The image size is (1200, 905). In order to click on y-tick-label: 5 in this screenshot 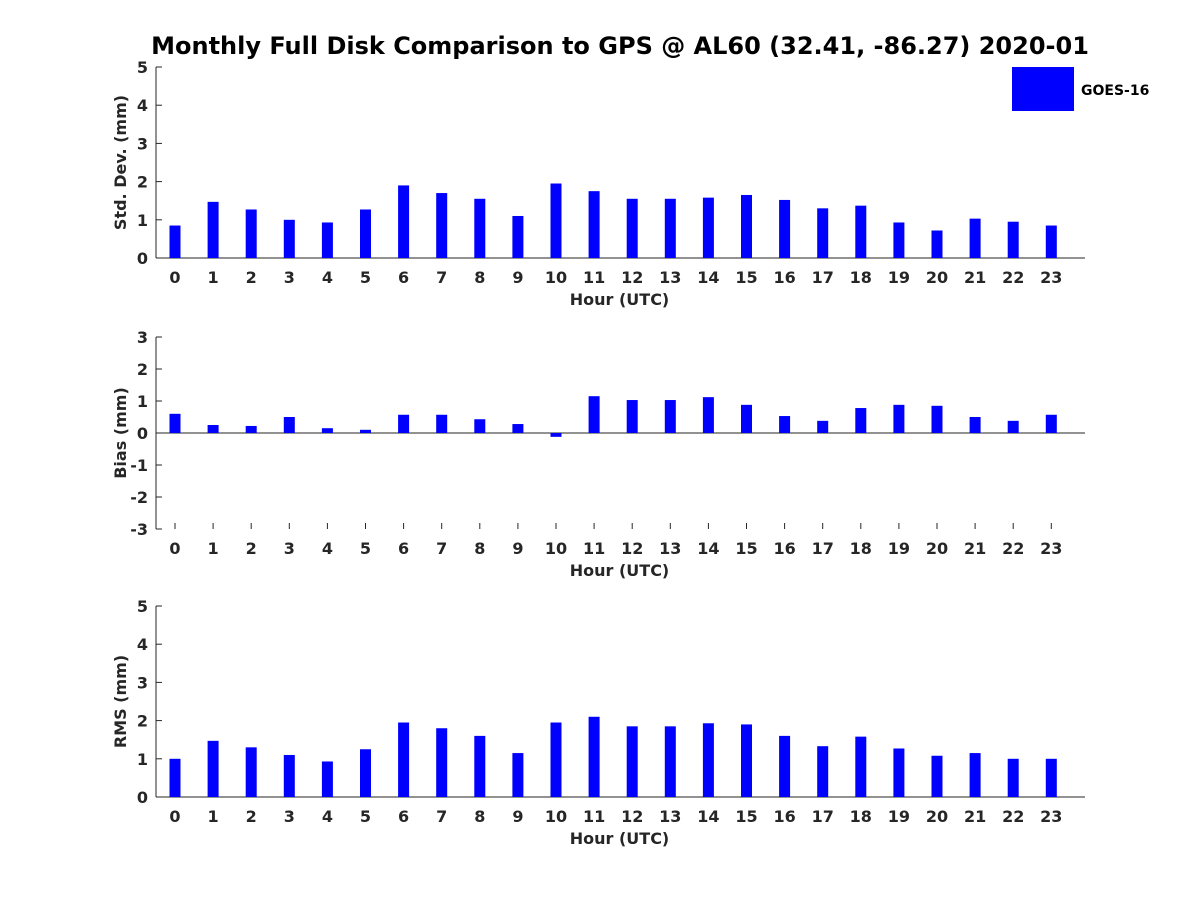, I will do `click(142, 606)`.